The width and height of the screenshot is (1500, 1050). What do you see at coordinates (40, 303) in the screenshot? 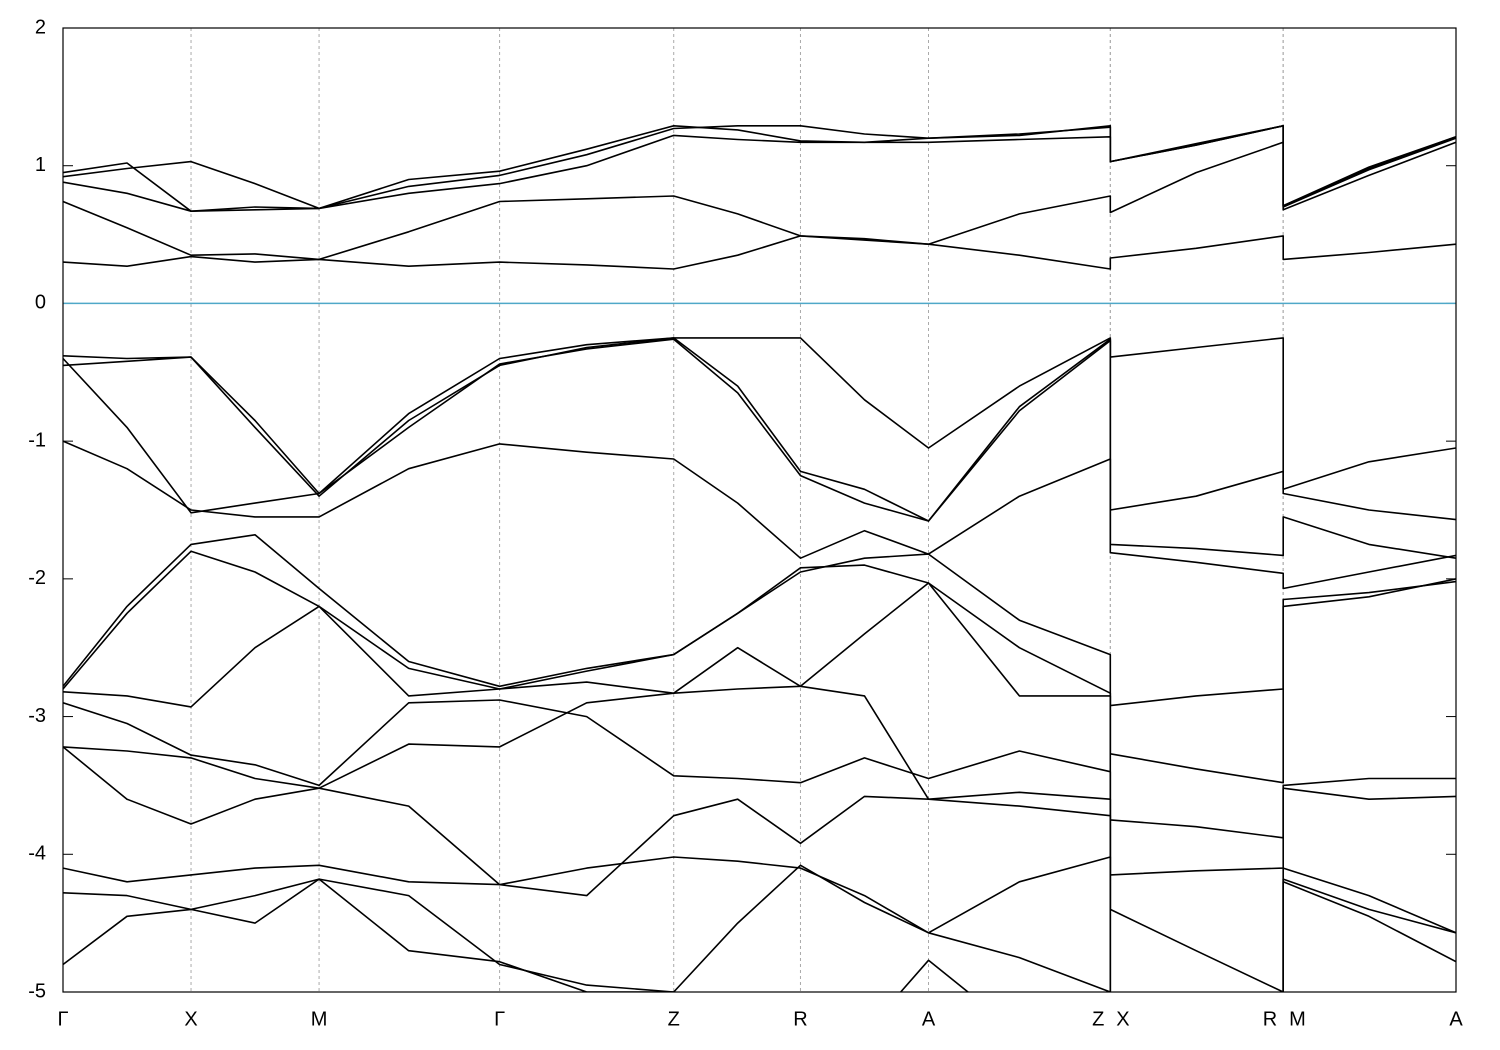
I see `y-tick-label: 0` at bounding box center [40, 303].